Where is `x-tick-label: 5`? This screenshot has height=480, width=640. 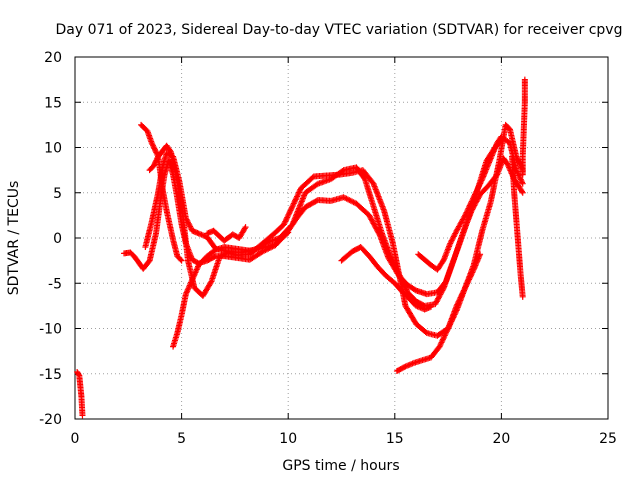 x-tick-label: 5 is located at coordinates (181, 439).